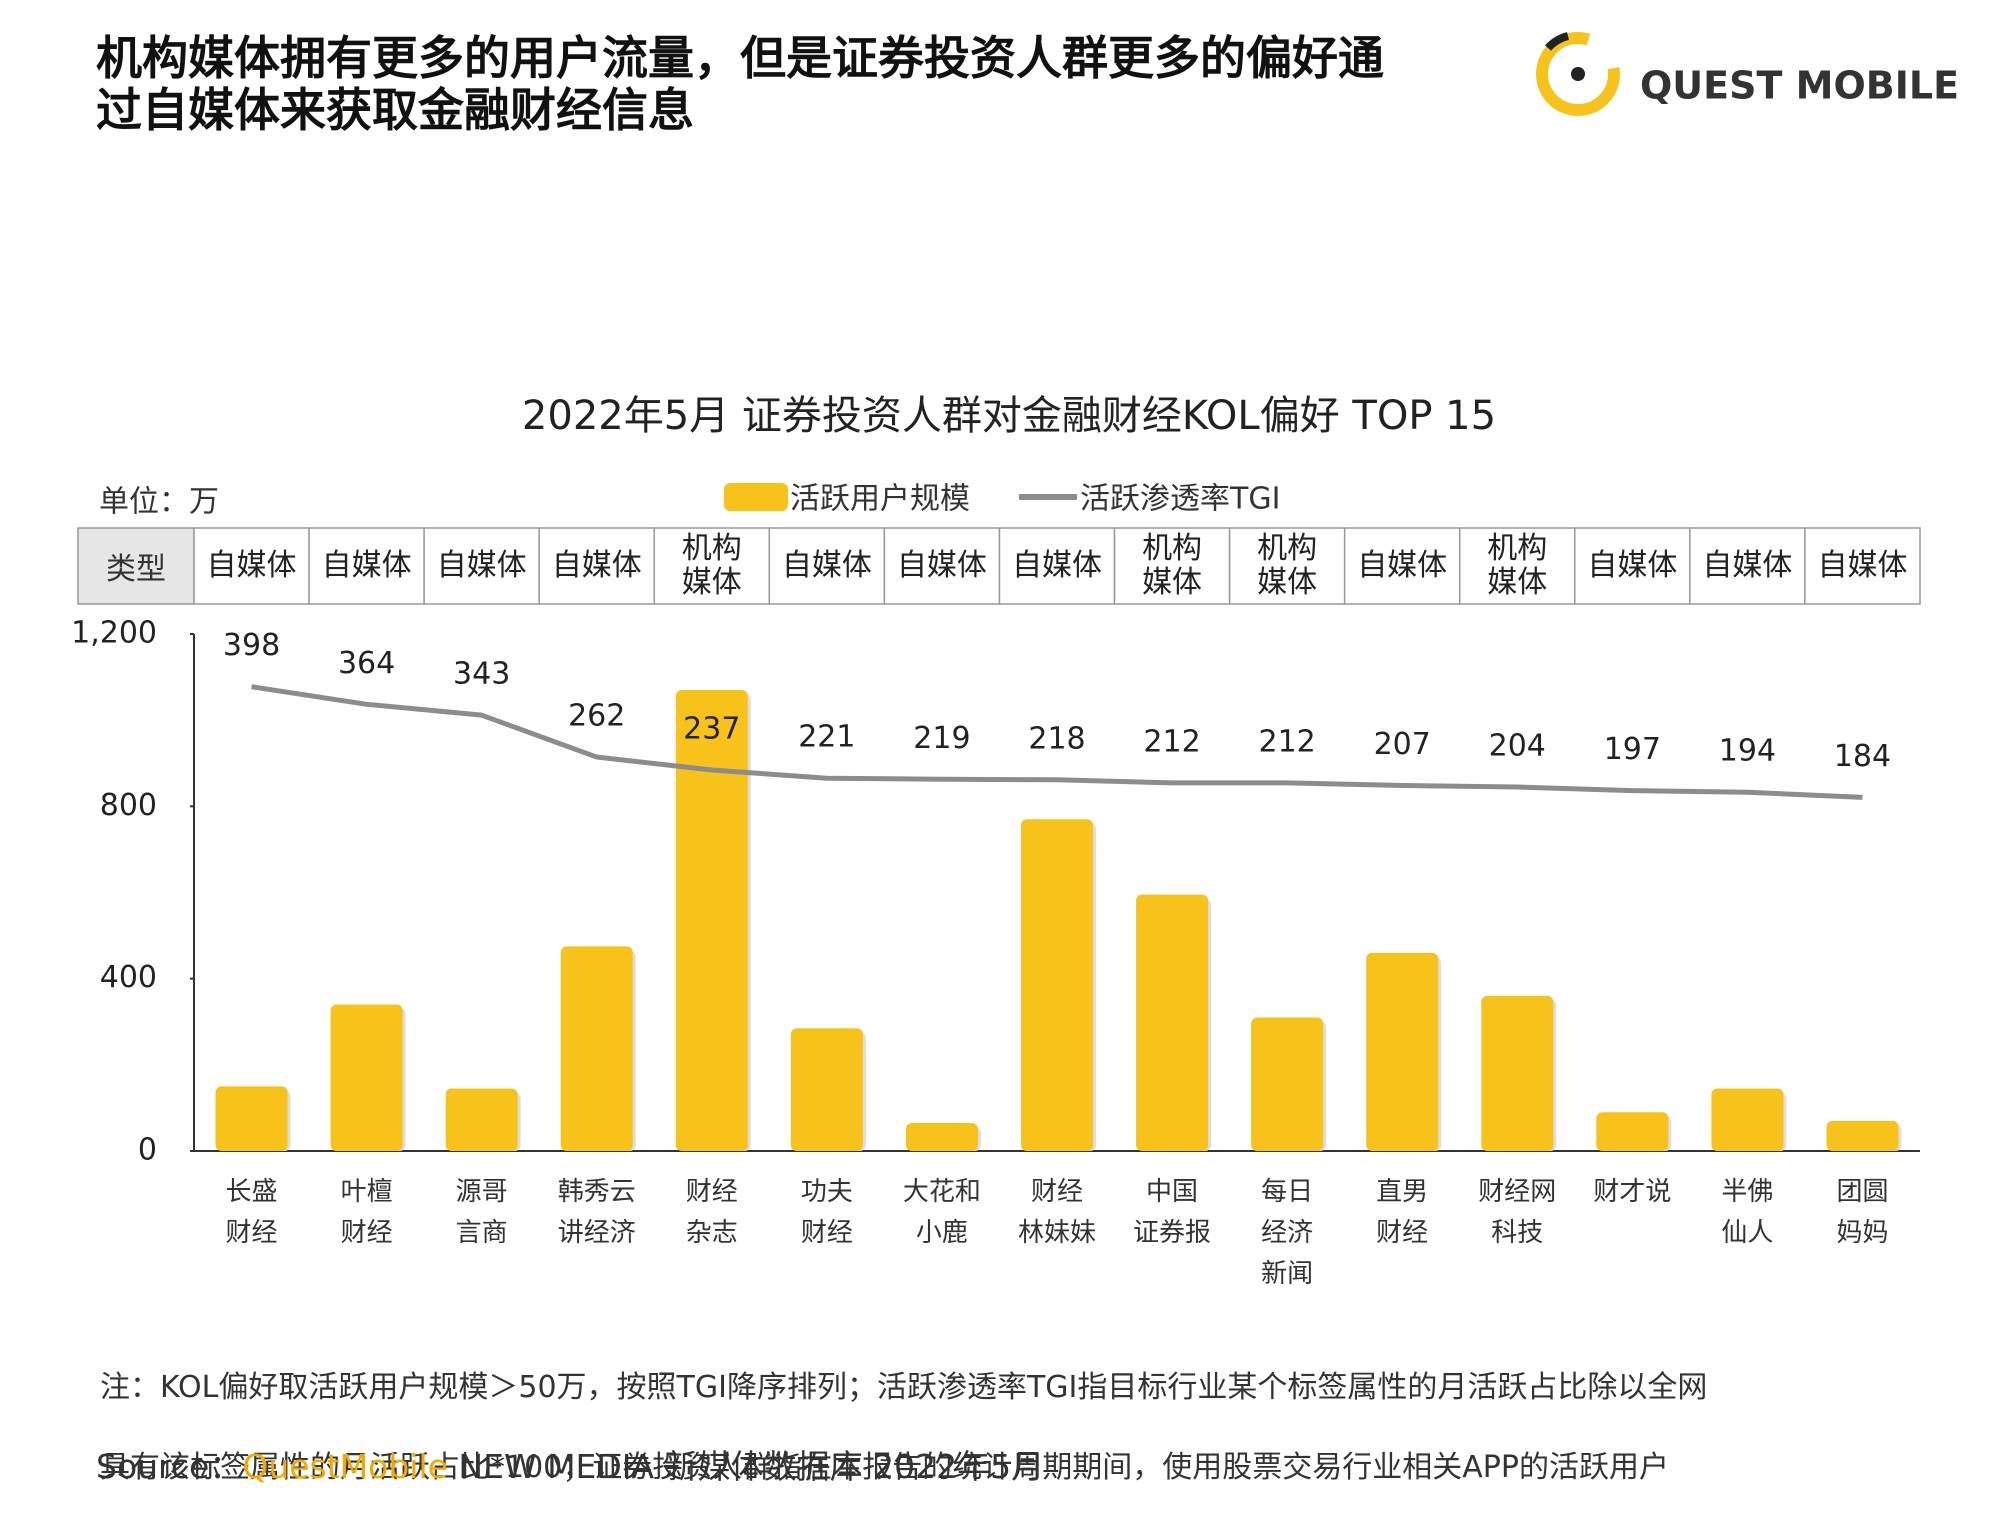  I want to click on x-tick-label: 韩秀云 讲经济, so click(596, 1212).